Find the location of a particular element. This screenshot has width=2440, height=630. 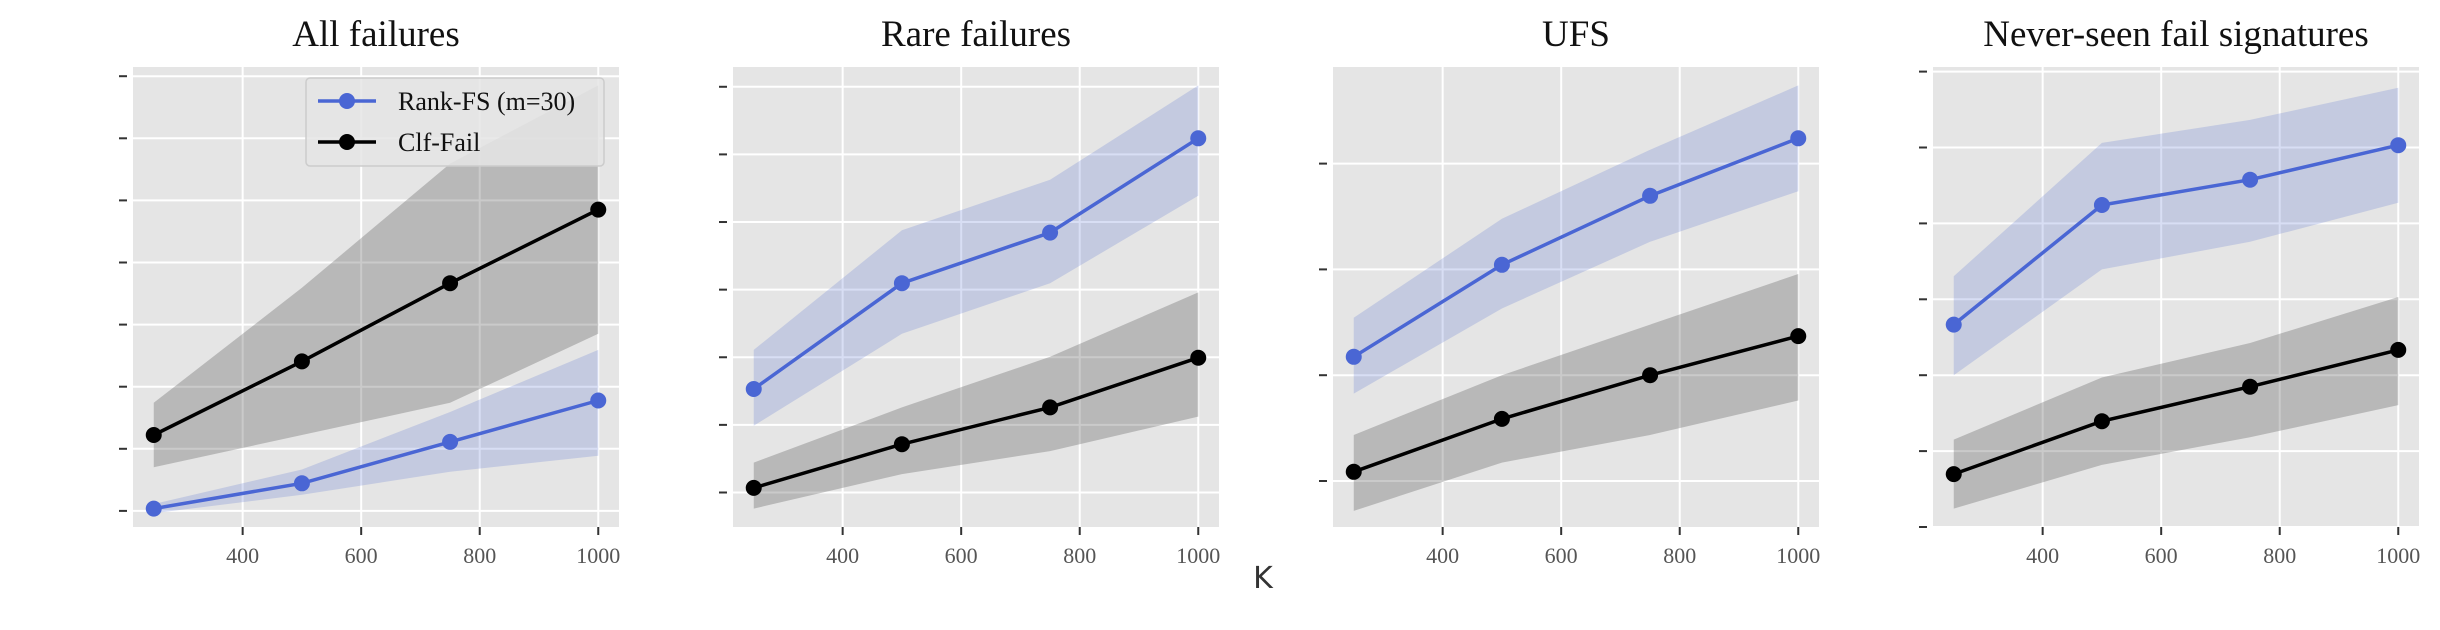

legend-box is located at coordinates (455, 122).